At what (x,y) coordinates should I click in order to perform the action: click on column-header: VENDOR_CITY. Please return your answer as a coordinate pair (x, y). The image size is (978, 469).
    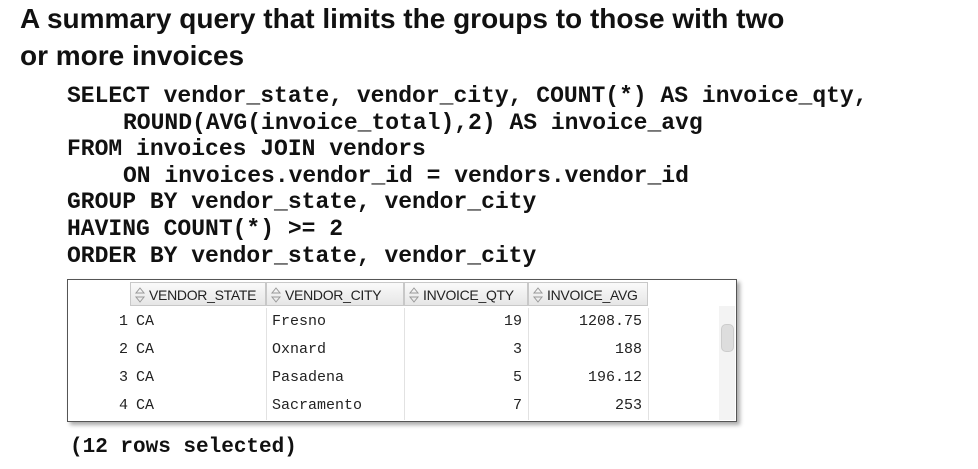
    Looking at the image, I should click on (335, 294).